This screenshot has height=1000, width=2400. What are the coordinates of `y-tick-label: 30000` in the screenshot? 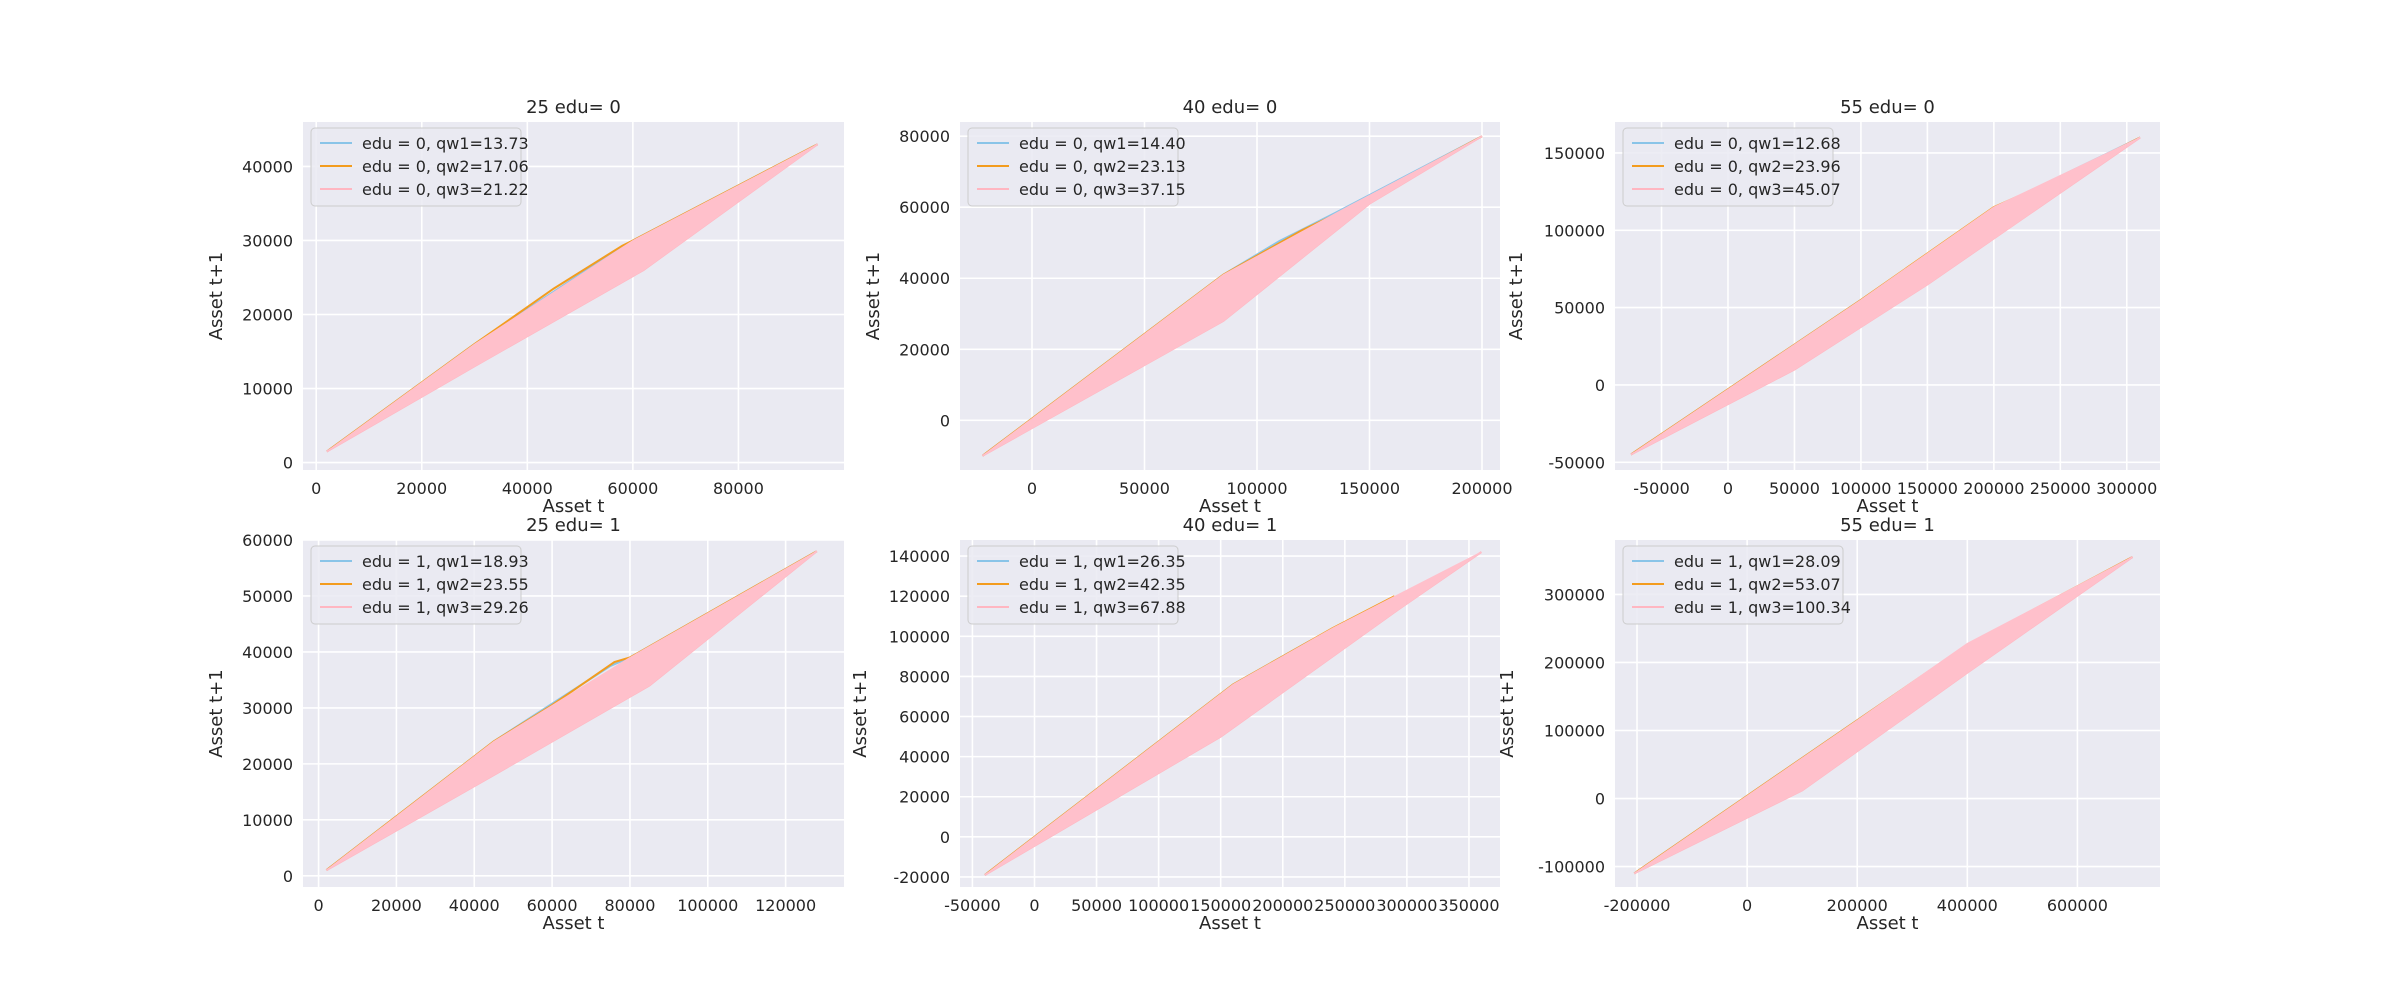 It's located at (267, 708).